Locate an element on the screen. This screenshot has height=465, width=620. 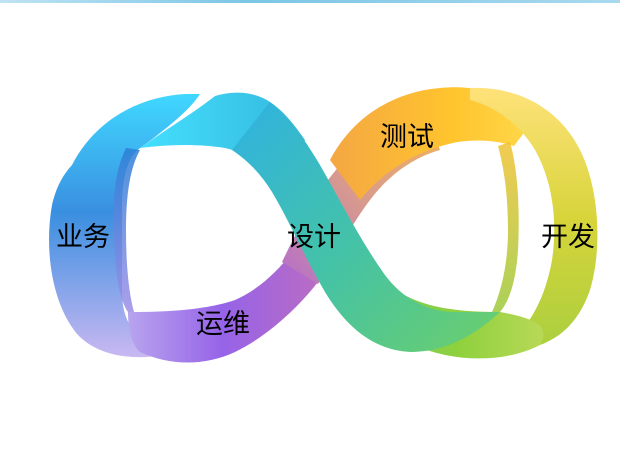
stage-label-design: 设计 is located at coordinates (314, 237).